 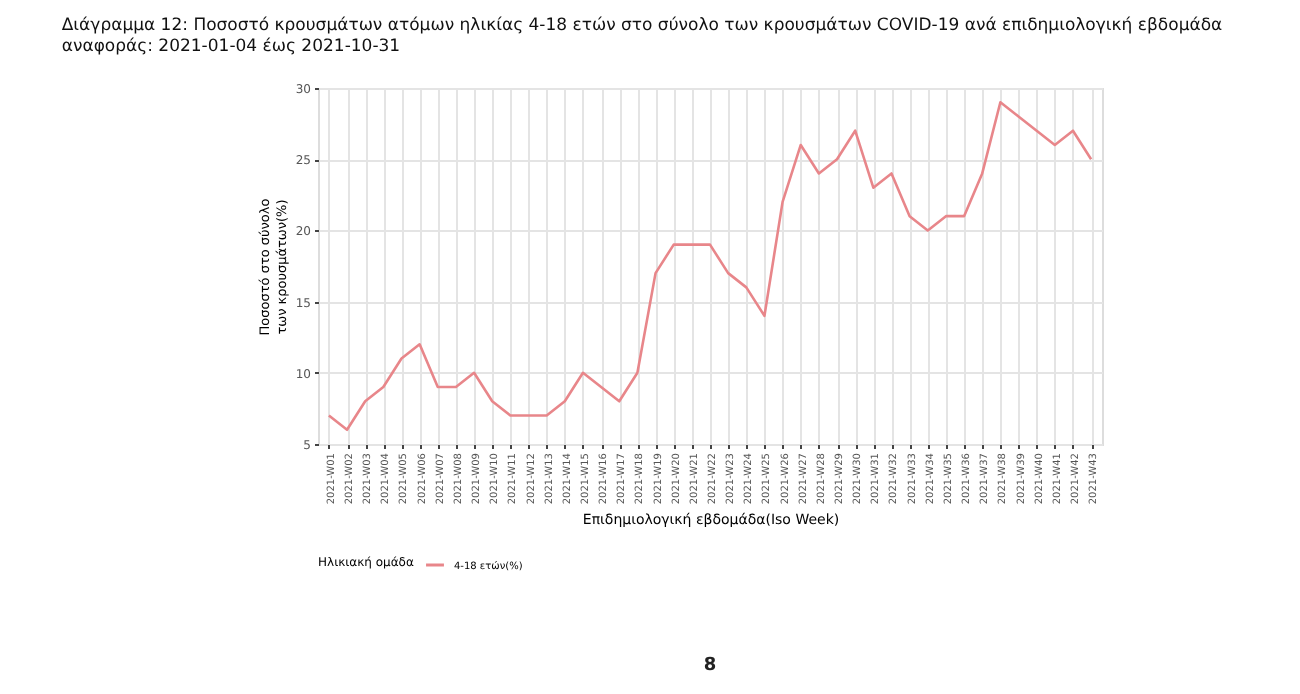 What do you see at coordinates (710, 666) in the screenshot?
I see `text: 8` at bounding box center [710, 666].